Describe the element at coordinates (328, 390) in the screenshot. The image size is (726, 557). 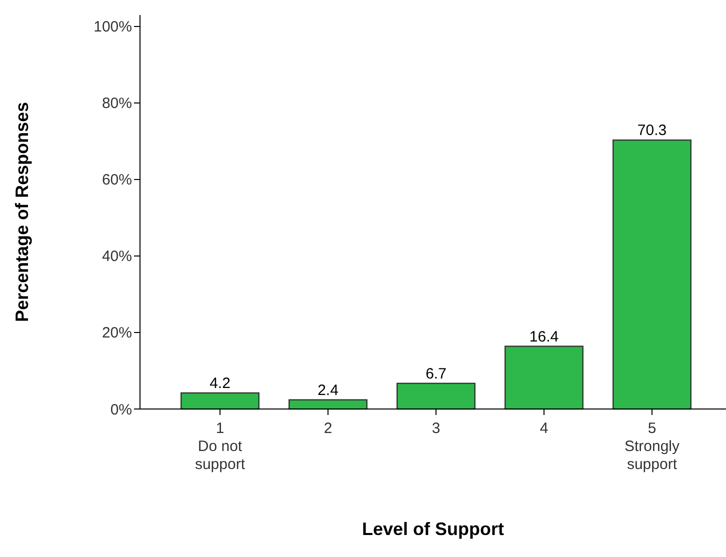
I see `data-label: 2.4` at that location.